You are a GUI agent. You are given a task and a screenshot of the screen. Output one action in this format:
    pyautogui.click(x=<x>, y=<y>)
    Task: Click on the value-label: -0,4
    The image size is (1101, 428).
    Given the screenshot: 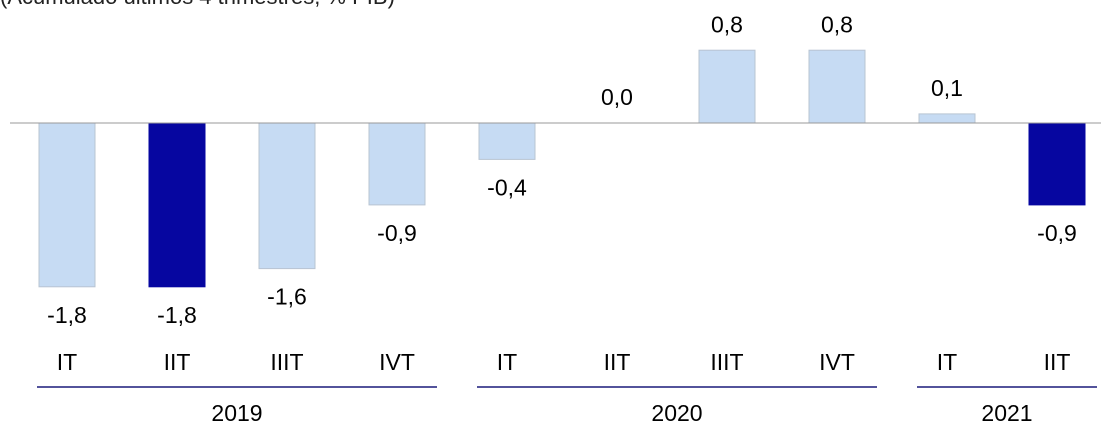 What is the action you would take?
    pyautogui.click(x=507, y=187)
    